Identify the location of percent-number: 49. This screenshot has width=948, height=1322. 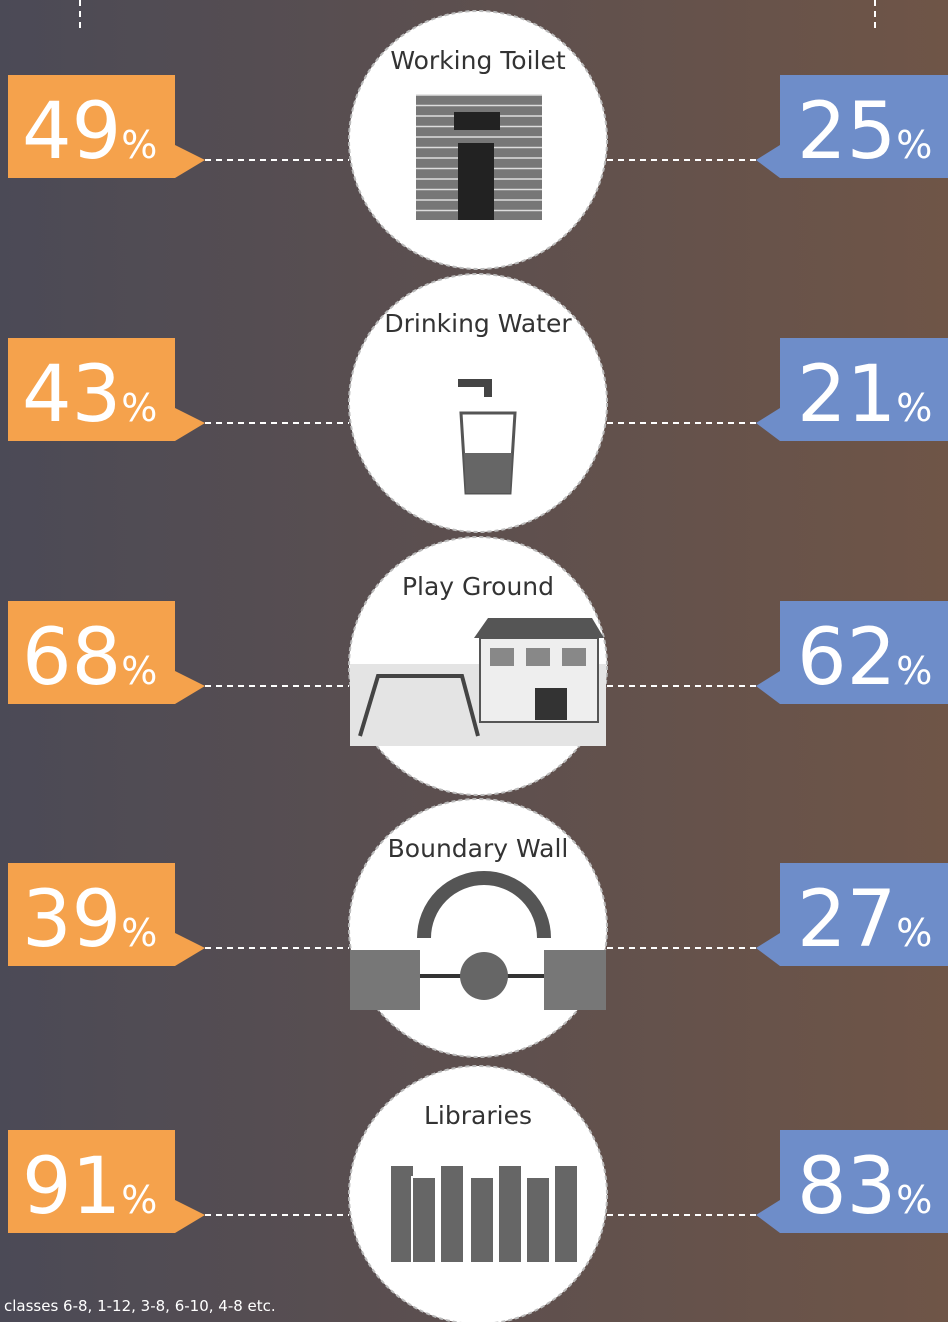
(71, 132).